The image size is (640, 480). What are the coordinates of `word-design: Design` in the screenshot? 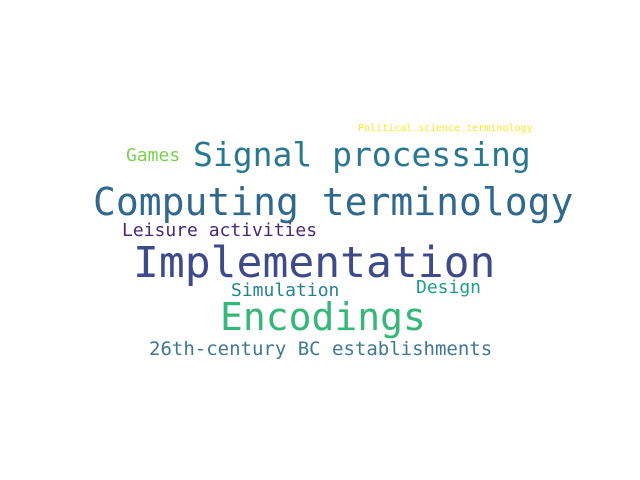 It's located at (449, 287).